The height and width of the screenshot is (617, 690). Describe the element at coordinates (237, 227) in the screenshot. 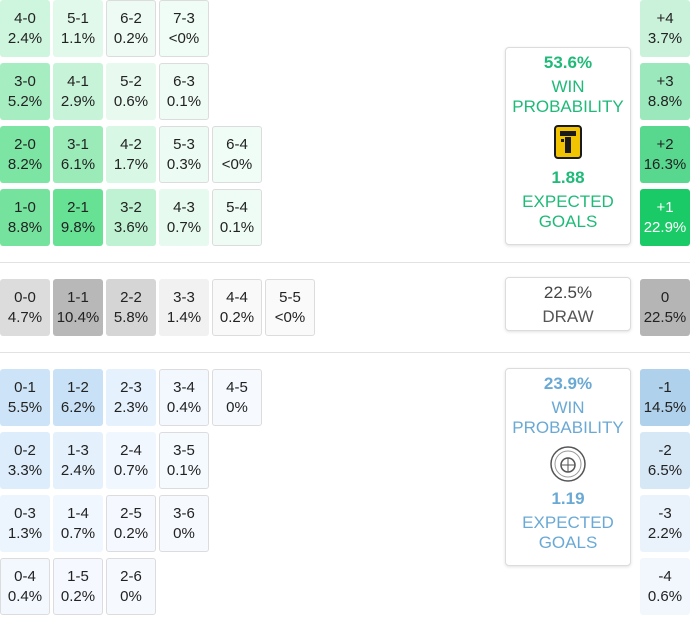

I see `probability-value: 0.1%` at that location.